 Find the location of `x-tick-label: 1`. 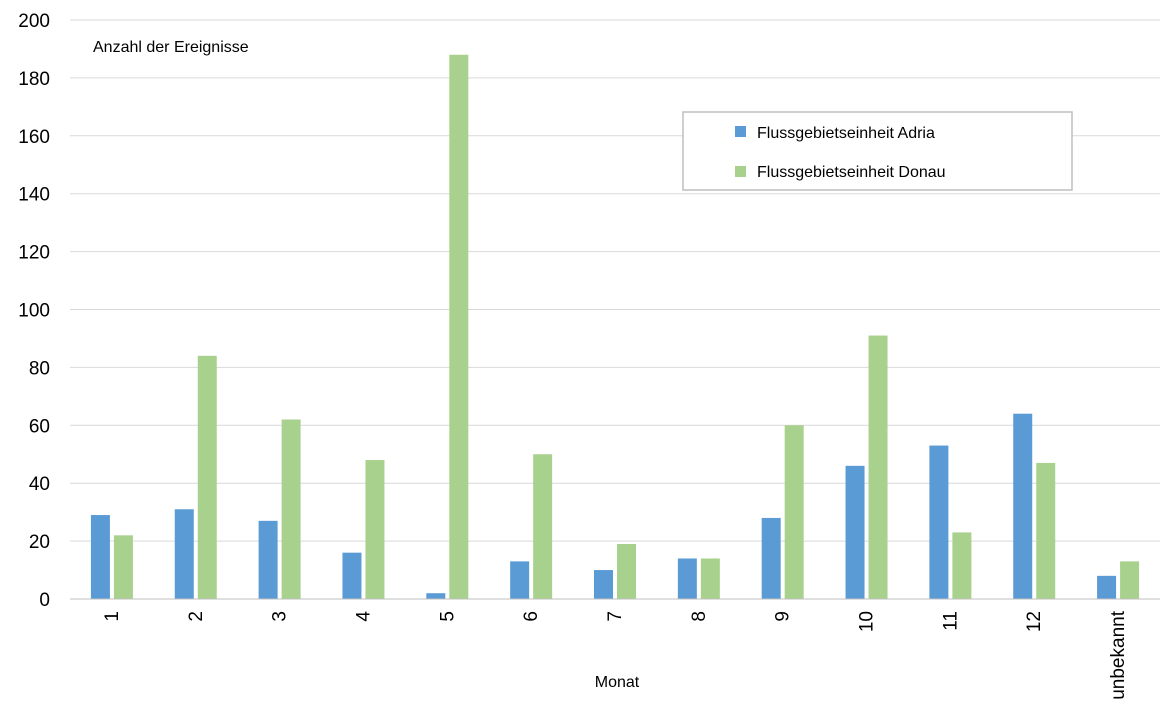

x-tick-label: 1 is located at coordinates (112, 616).